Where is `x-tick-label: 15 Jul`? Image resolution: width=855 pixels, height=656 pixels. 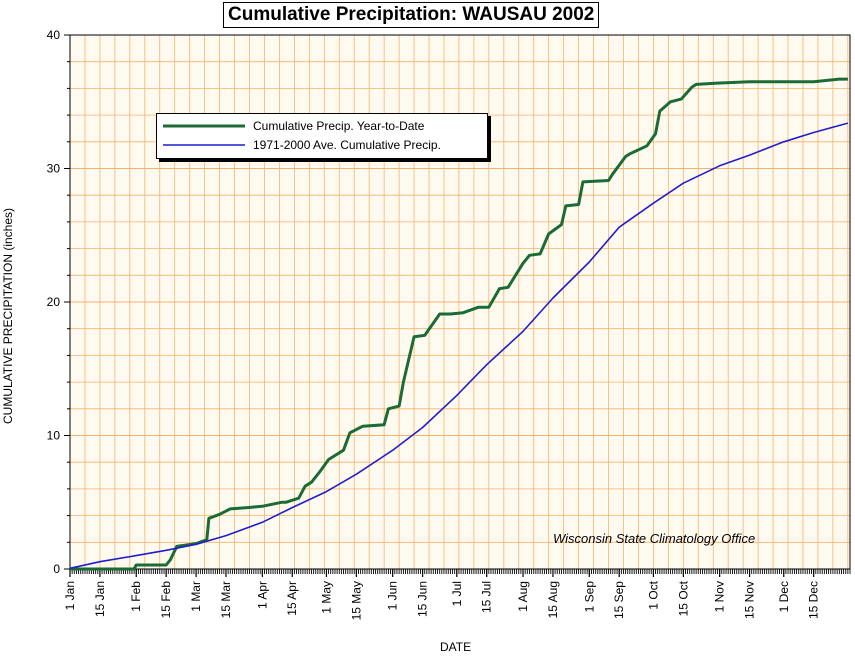 x-tick-label: 15 Jul is located at coordinates (487, 597).